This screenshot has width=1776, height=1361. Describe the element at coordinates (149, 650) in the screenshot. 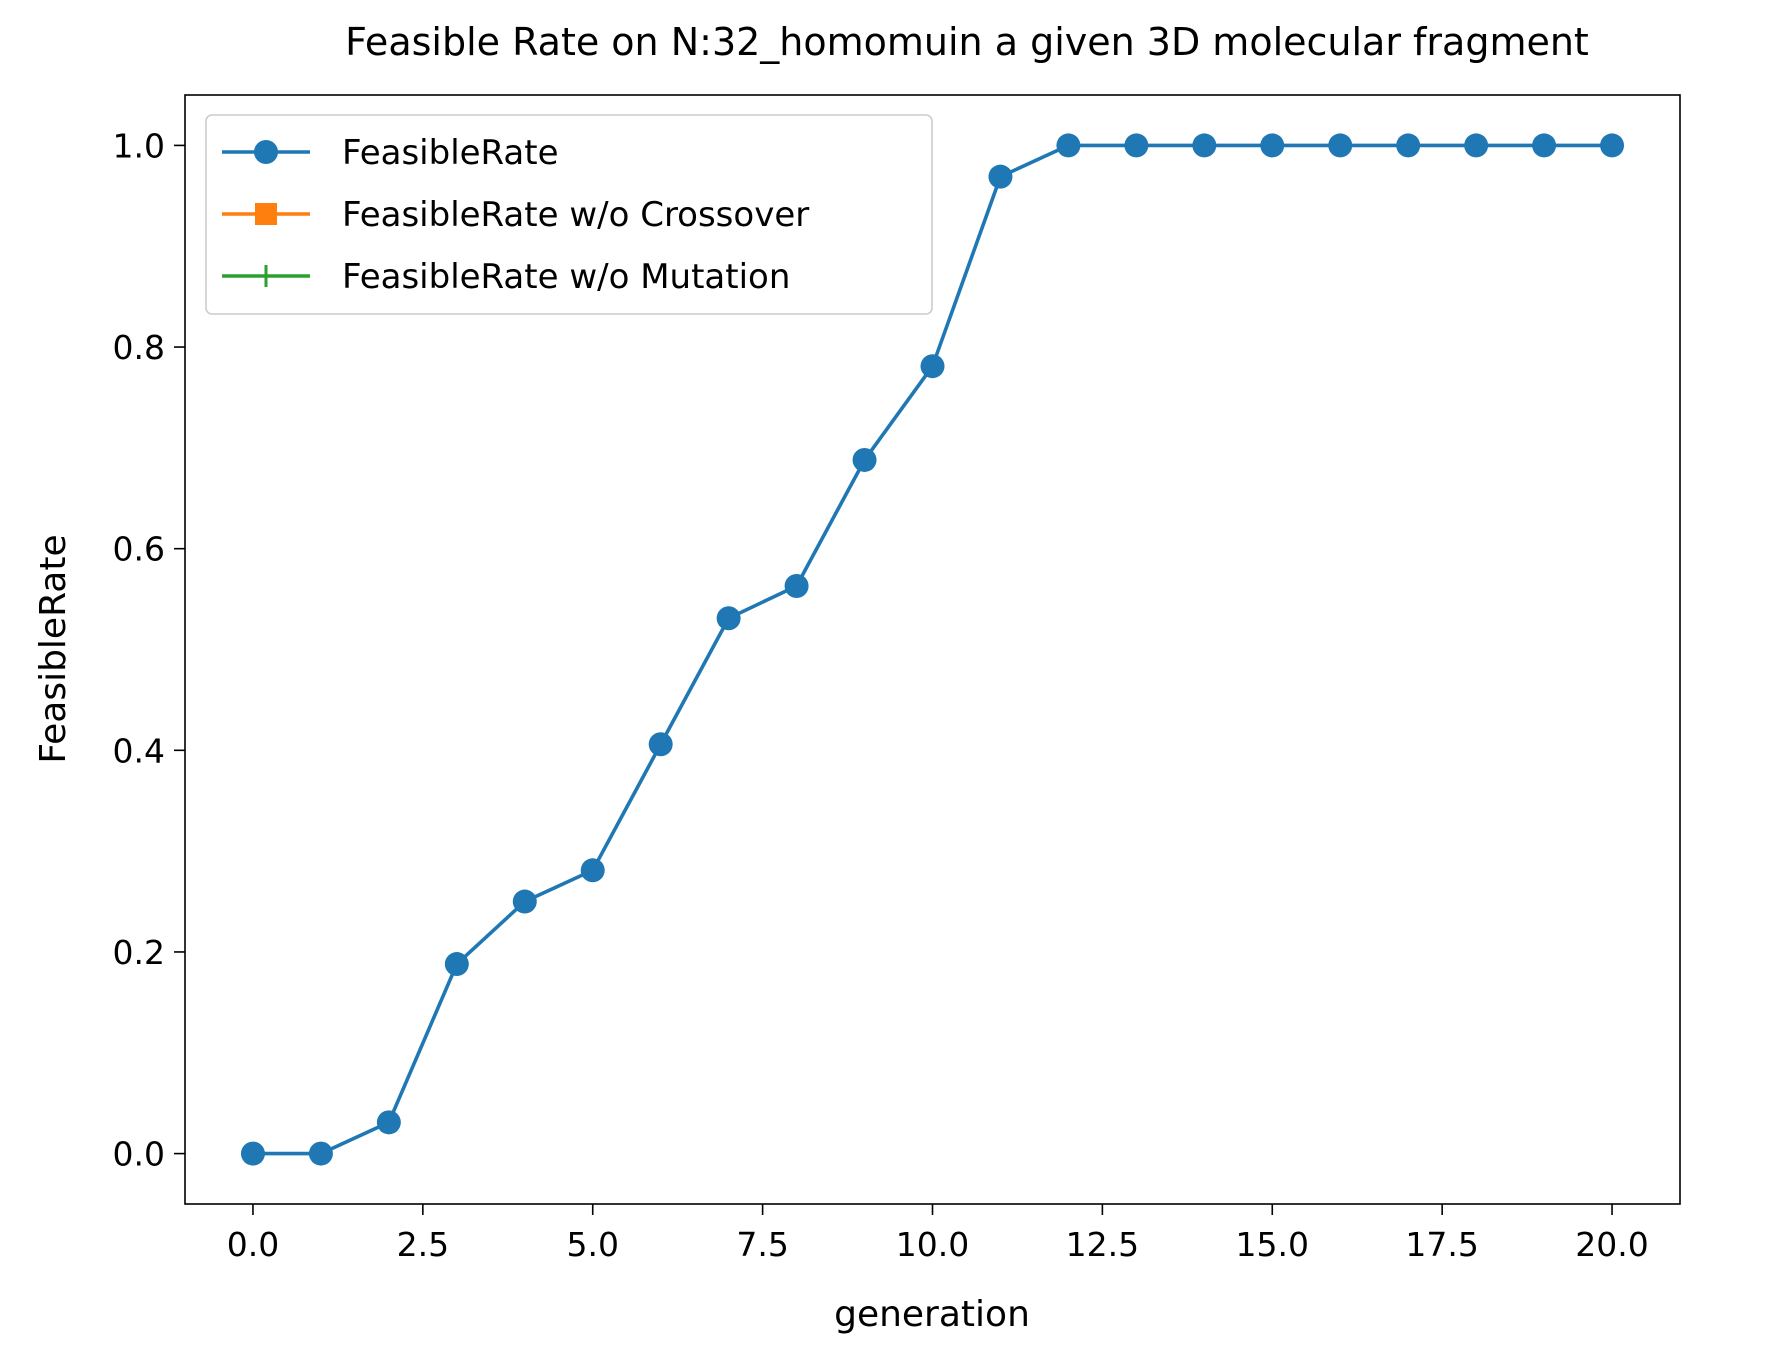

I see `y-axis: 0.0 0.2 0.4 0.6 0.8 1.0` at that location.